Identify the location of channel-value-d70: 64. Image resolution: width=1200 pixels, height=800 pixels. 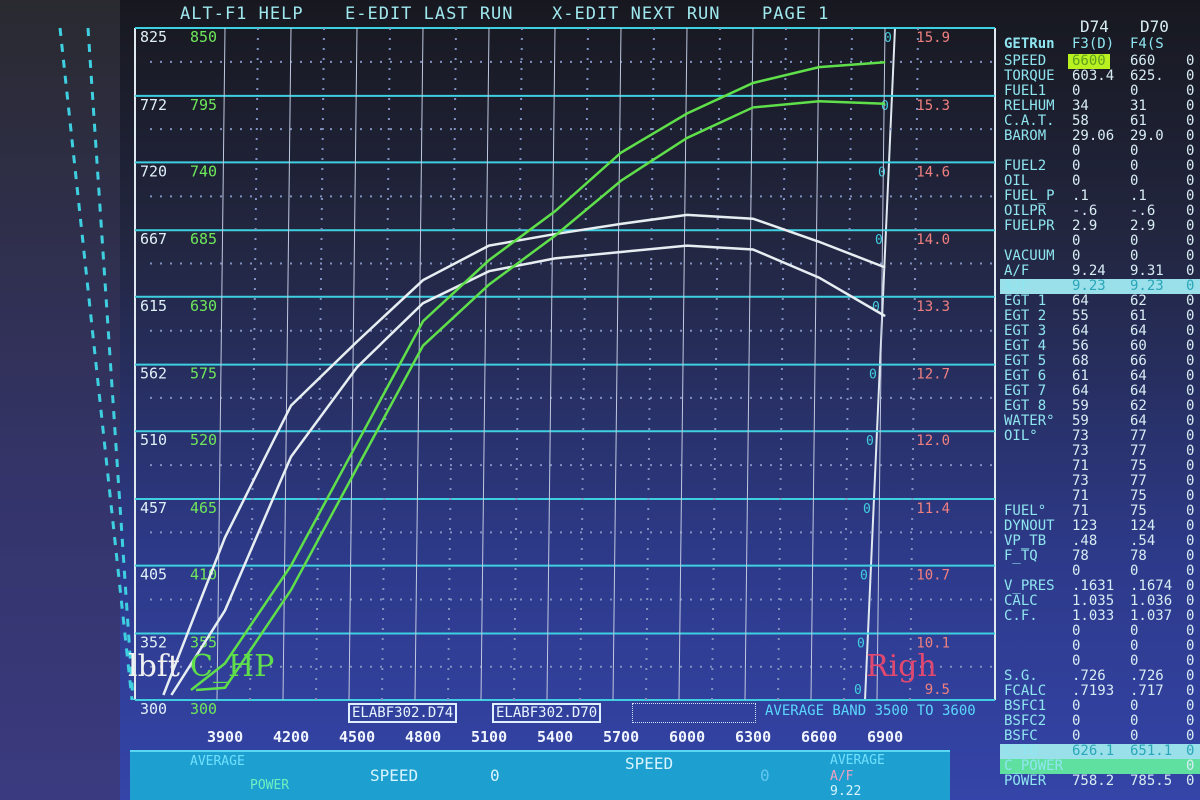
(1138, 376).